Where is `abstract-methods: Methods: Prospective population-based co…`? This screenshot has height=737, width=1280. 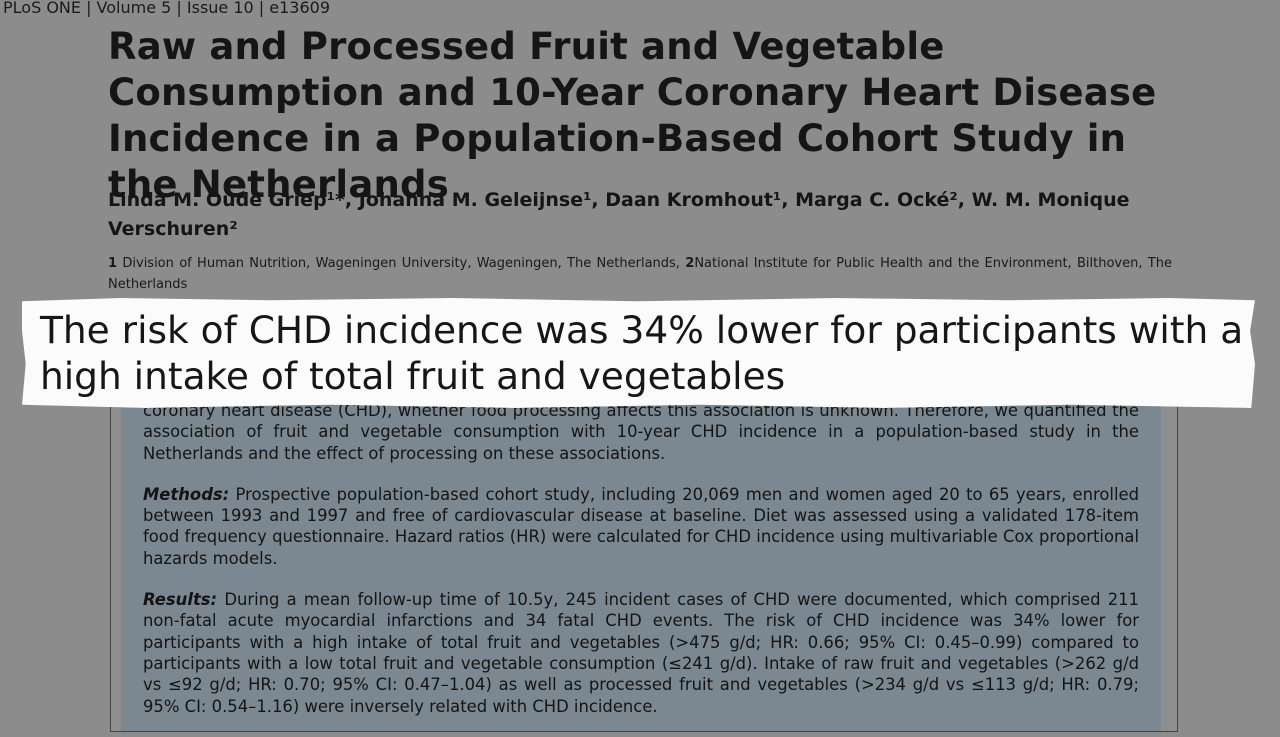 abstract-methods: Methods: Prospective population-based co… is located at coordinates (641, 526).